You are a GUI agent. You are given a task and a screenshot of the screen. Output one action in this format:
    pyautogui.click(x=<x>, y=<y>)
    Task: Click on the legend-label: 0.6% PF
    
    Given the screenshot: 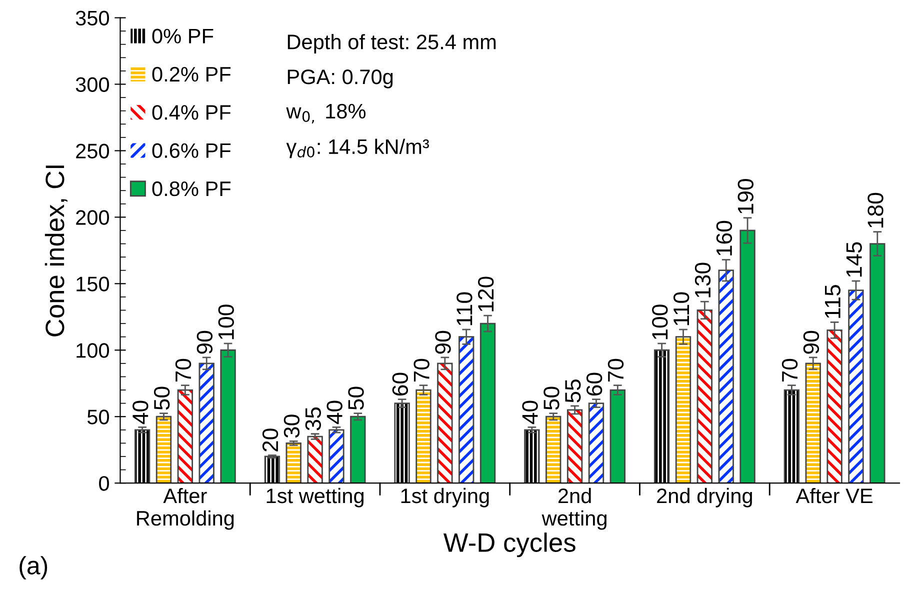 What is the action you would take?
    pyautogui.click(x=191, y=150)
    